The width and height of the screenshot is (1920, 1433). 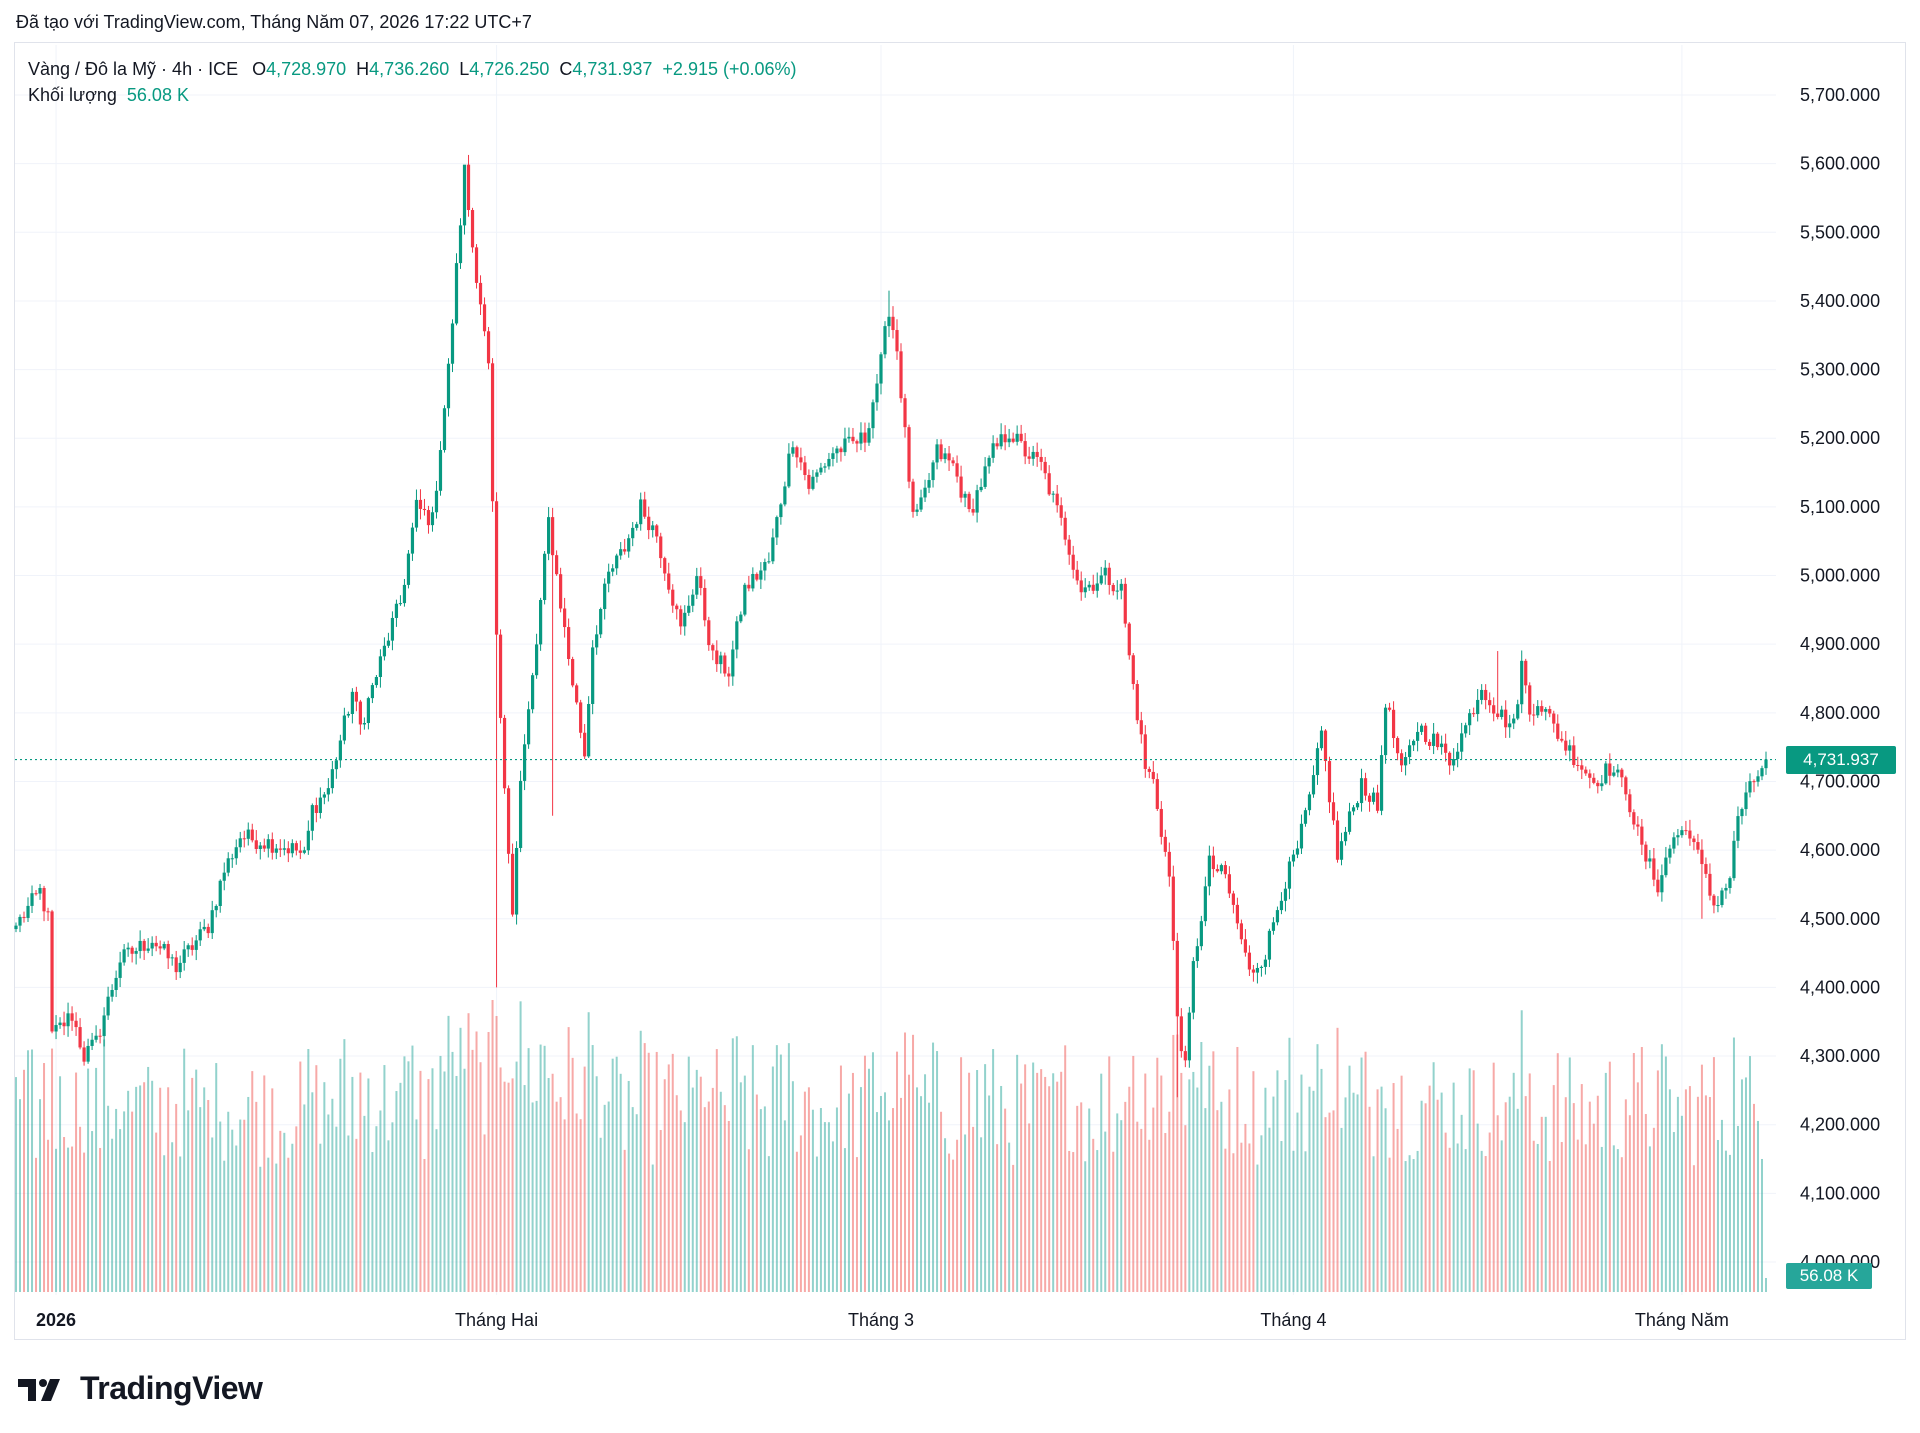 What do you see at coordinates (72, 95) in the screenshot?
I see `volume-label: Khối lượng` at bounding box center [72, 95].